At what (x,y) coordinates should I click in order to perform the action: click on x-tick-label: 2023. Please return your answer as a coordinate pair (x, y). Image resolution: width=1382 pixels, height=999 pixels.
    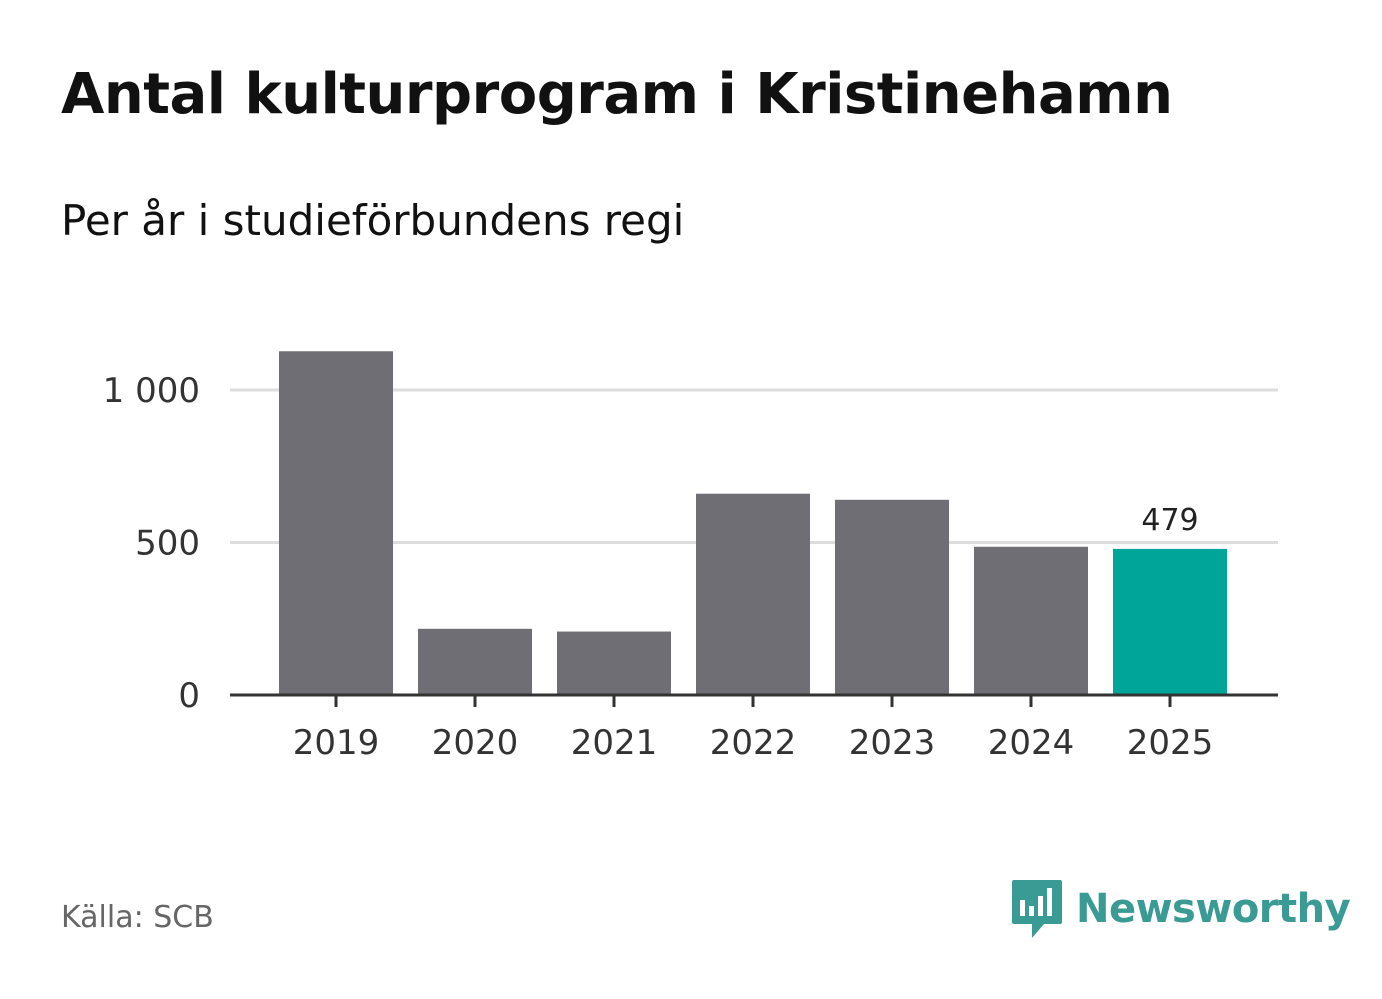
    Looking at the image, I should click on (892, 743).